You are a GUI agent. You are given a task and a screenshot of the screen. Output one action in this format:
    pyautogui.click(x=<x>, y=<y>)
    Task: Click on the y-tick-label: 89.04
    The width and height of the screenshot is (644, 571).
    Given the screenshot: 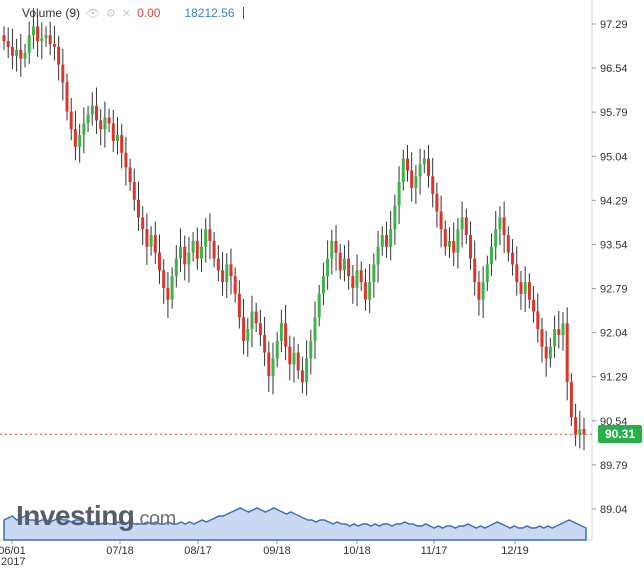 What is the action you would take?
    pyautogui.click(x=614, y=510)
    